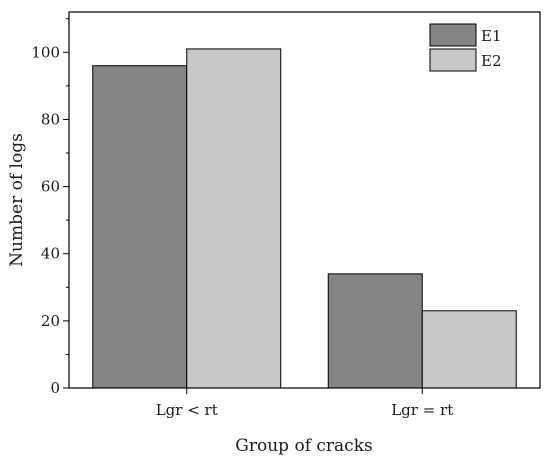 This screenshot has height=463, width=550. What do you see at coordinates (55, 388) in the screenshot?
I see `y-tick-label: 0` at bounding box center [55, 388].